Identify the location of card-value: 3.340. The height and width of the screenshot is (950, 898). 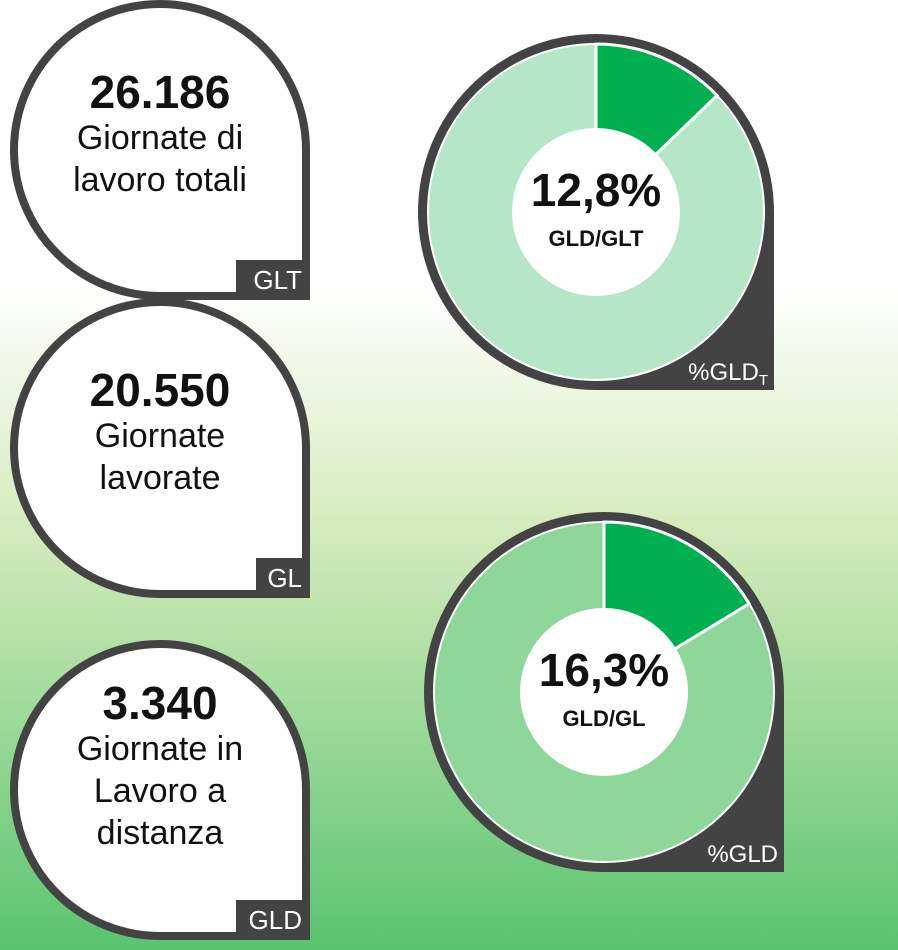
(159, 703).